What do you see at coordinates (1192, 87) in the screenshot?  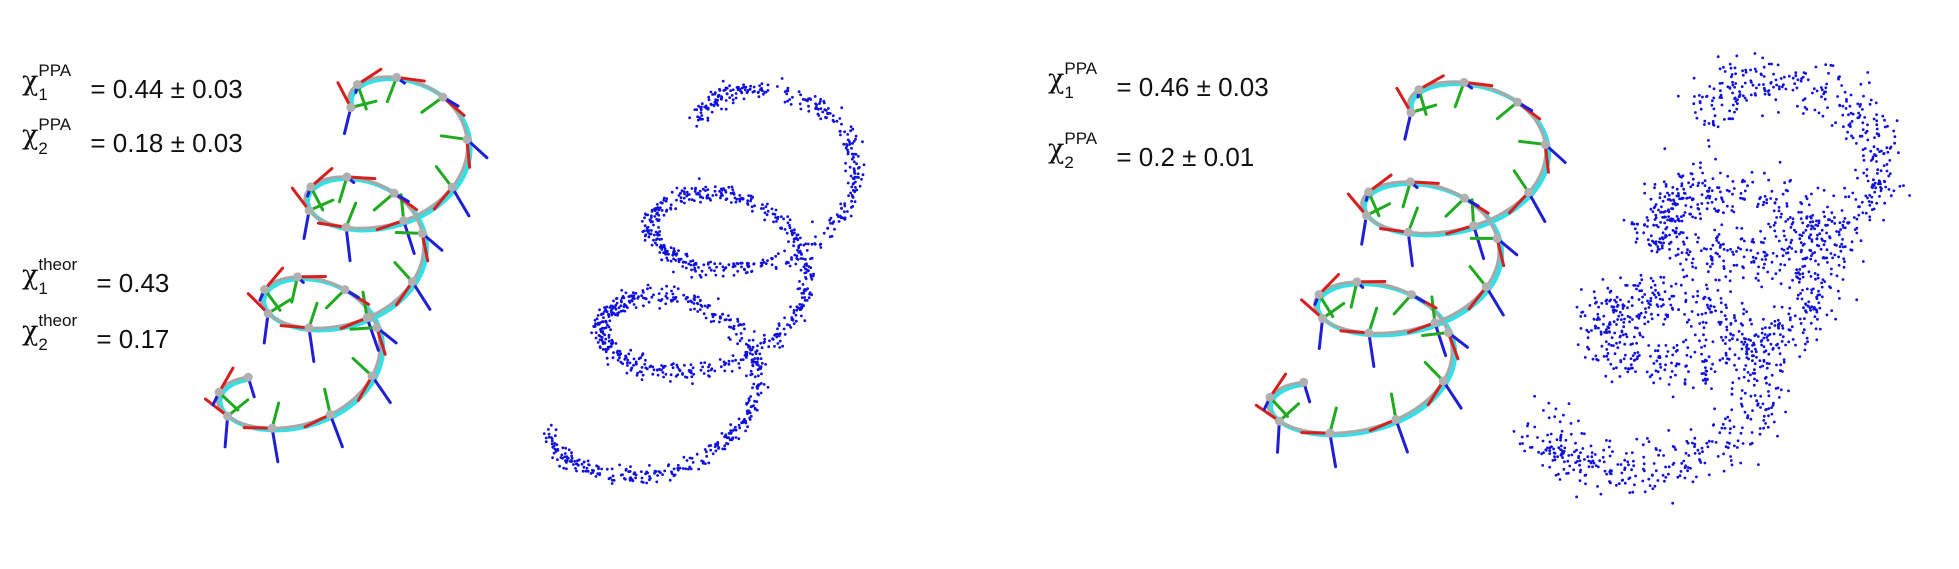 I see `stat-value: = 0.46 ± 0.03` at bounding box center [1192, 87].